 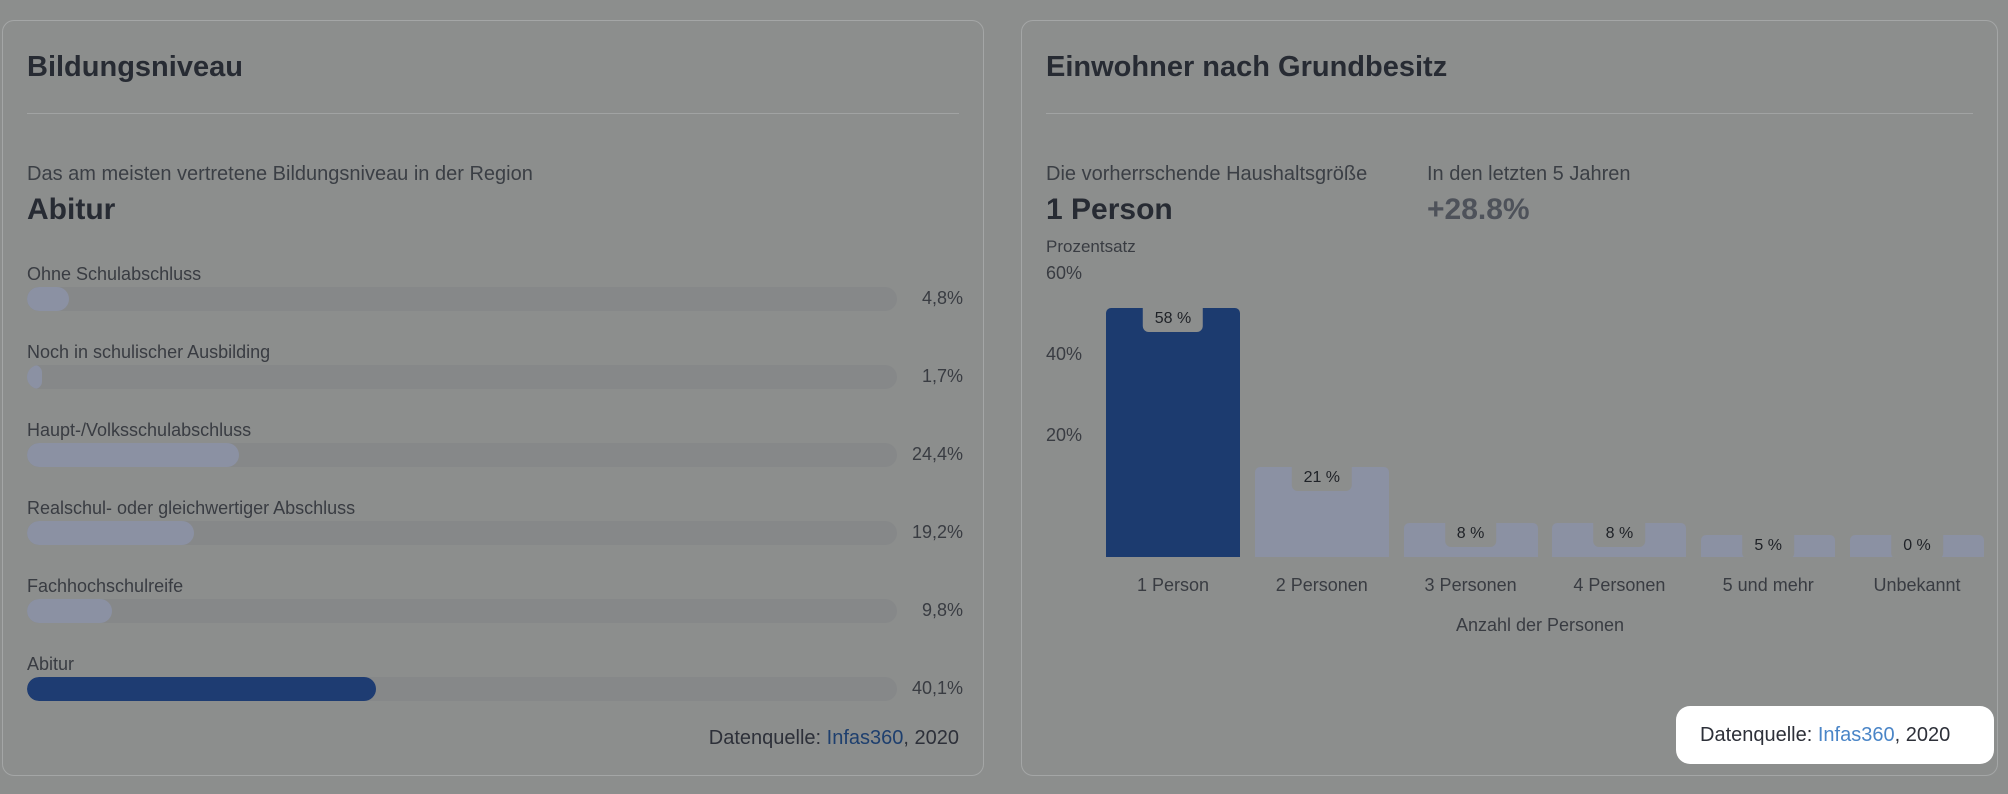 I want to click on chart-value-label: 58 %, so click(x=1173, y=318).